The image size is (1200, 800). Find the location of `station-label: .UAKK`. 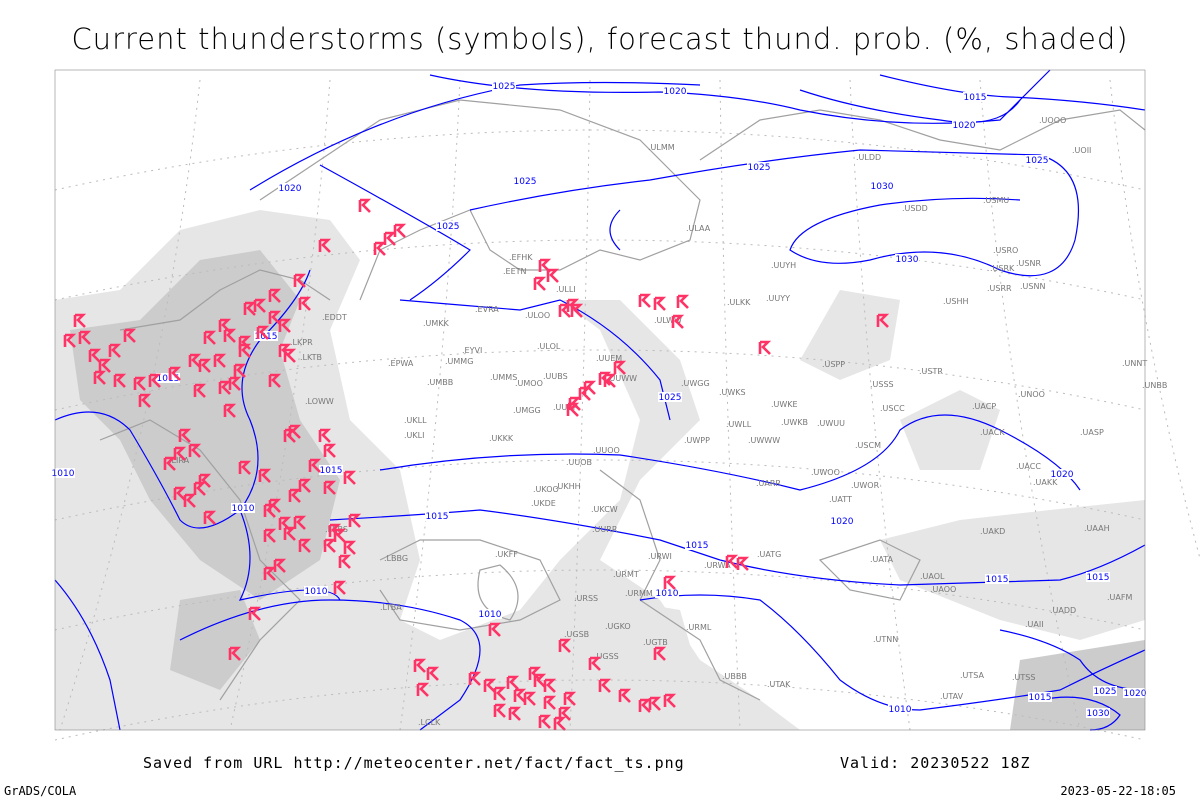

station-label: .UAKK is located at coordinates (1045, 482).